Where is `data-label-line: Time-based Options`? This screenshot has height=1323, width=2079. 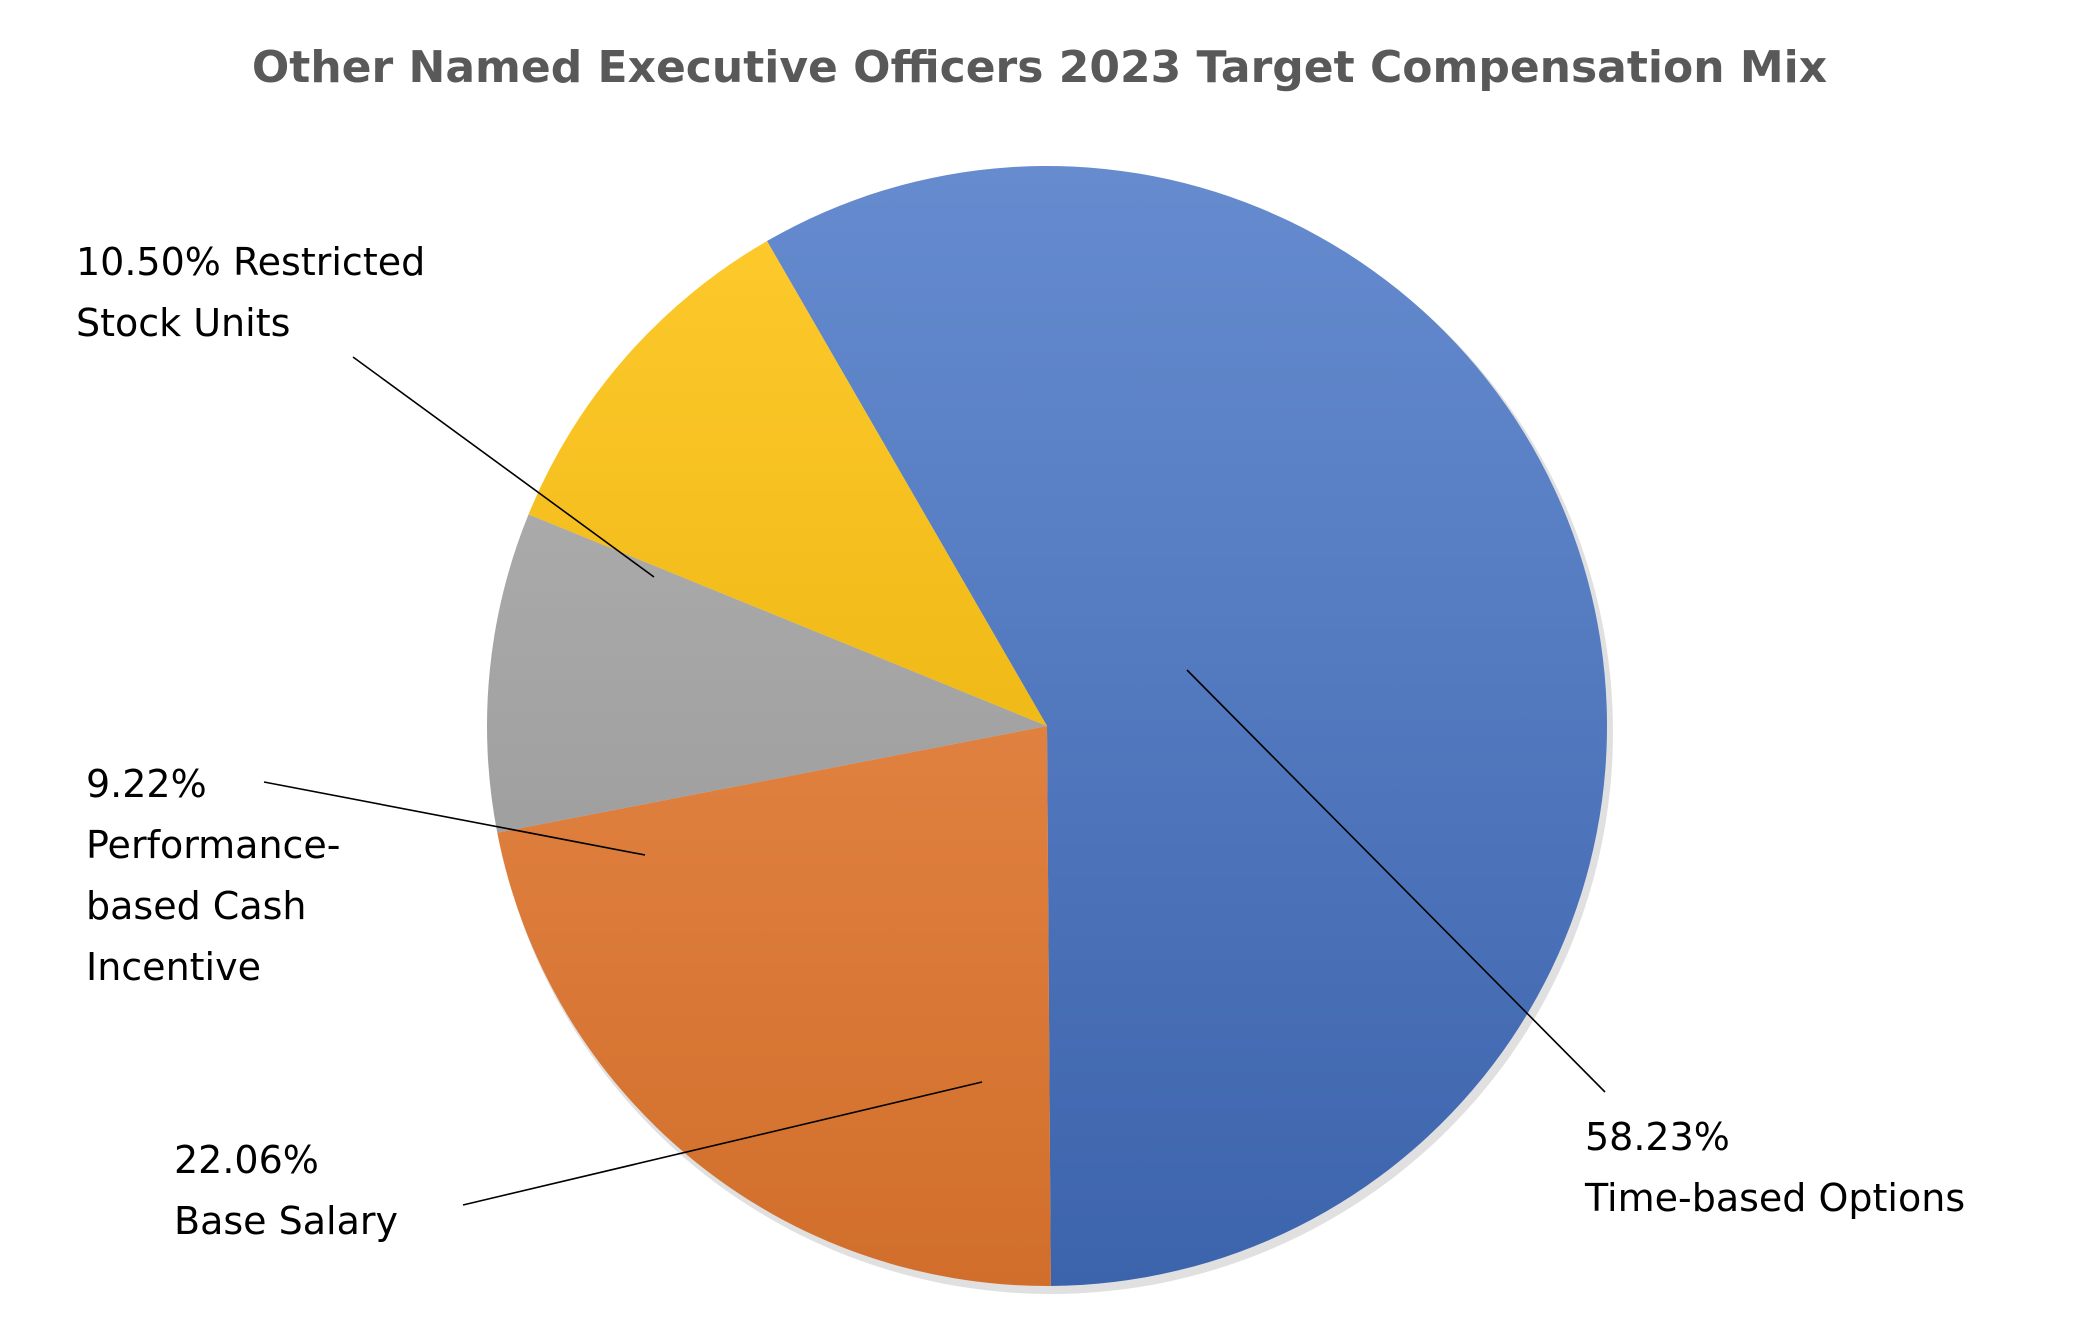 data-label-line: Time-based Options is located at coordinates (1774, 1198).